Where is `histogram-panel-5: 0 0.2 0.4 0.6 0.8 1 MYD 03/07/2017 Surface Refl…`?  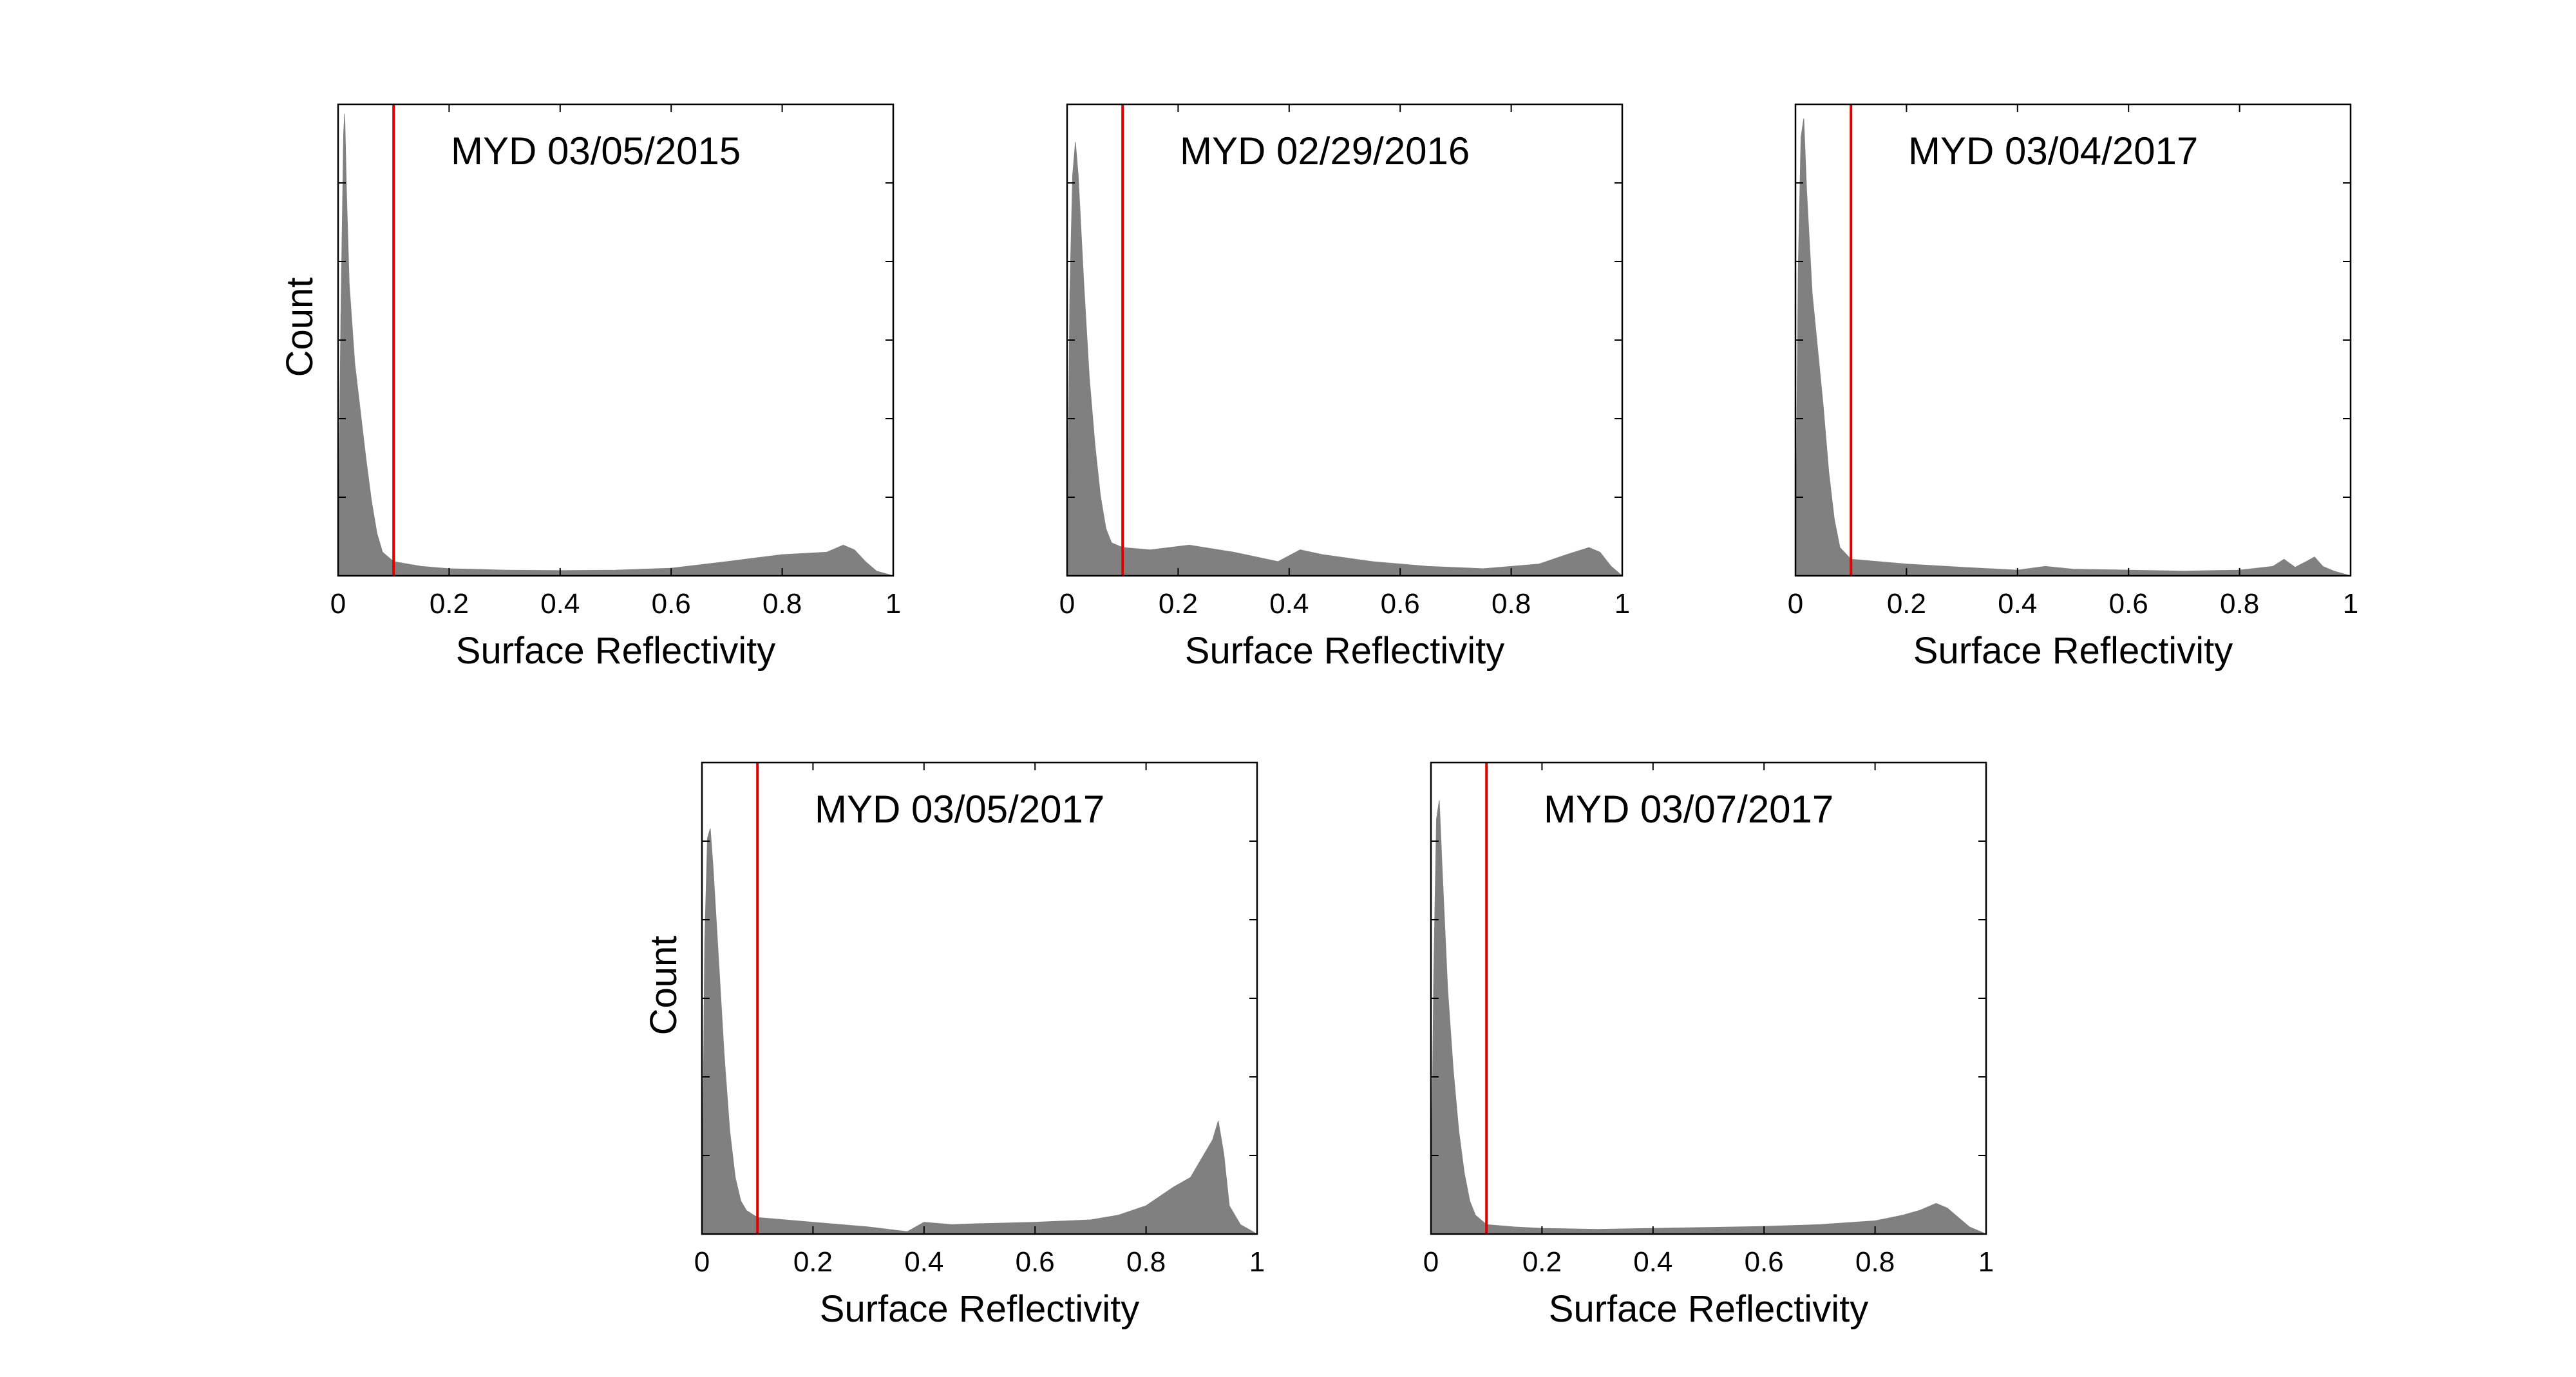
histogram-panel-5: 0 0.2 0.4 0.6 0.8 1 MYD 03/07/2017 Surface Refl… is located at coordinates (1708, 1045).